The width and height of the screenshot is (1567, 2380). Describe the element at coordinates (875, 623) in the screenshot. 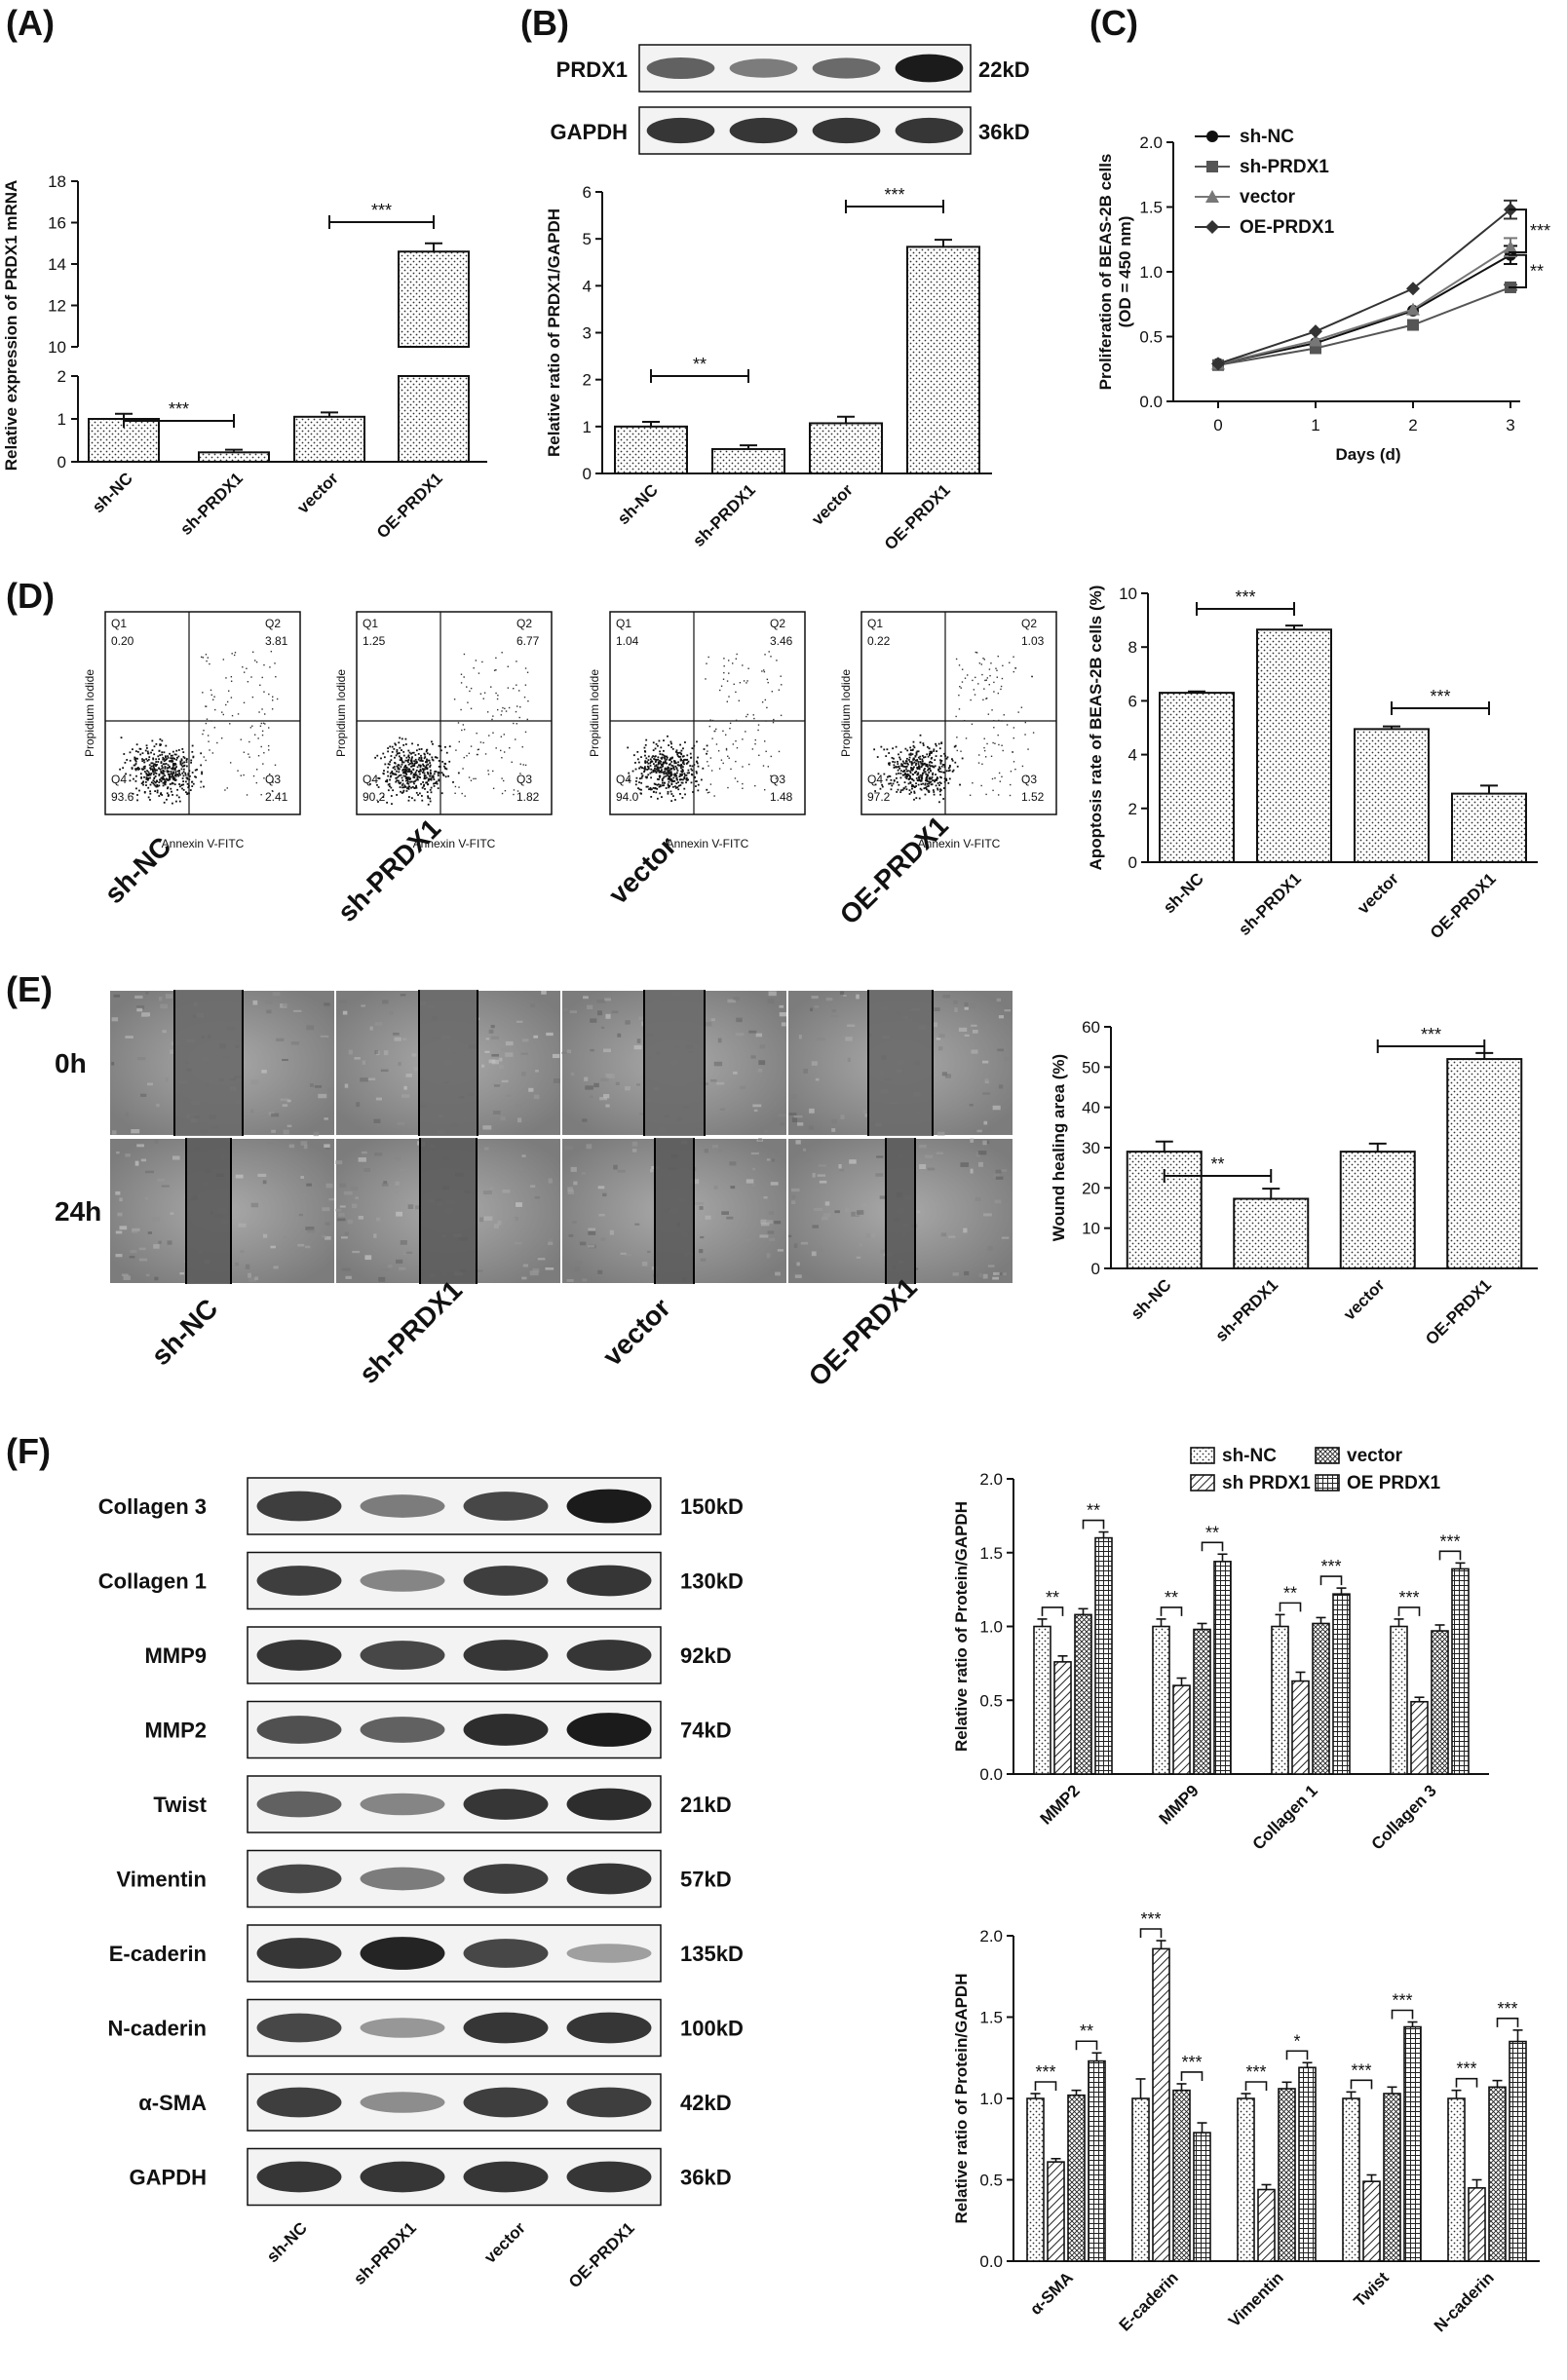

I see `quadrant-name: Q1` at that location.